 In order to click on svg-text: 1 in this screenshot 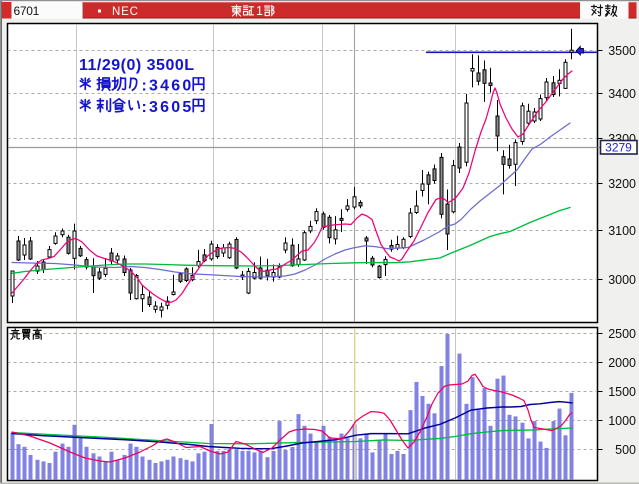, I will do `click(259, 11)`.